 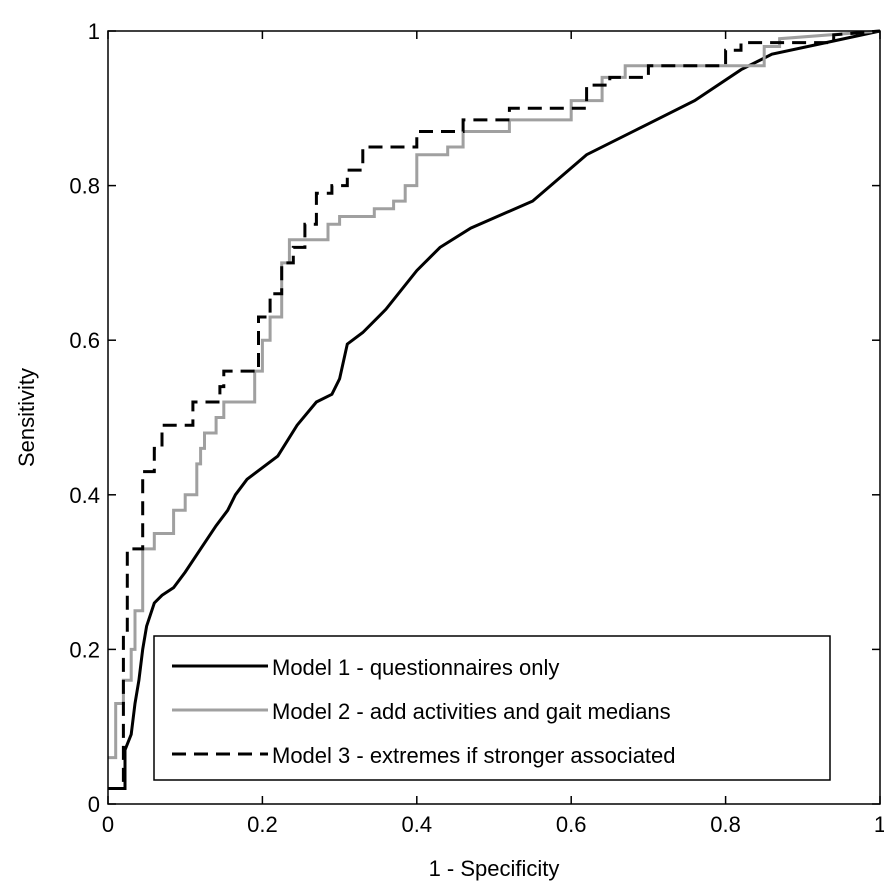 I want to click on x-tick-label: 0.4, so click(x=417, y=824).